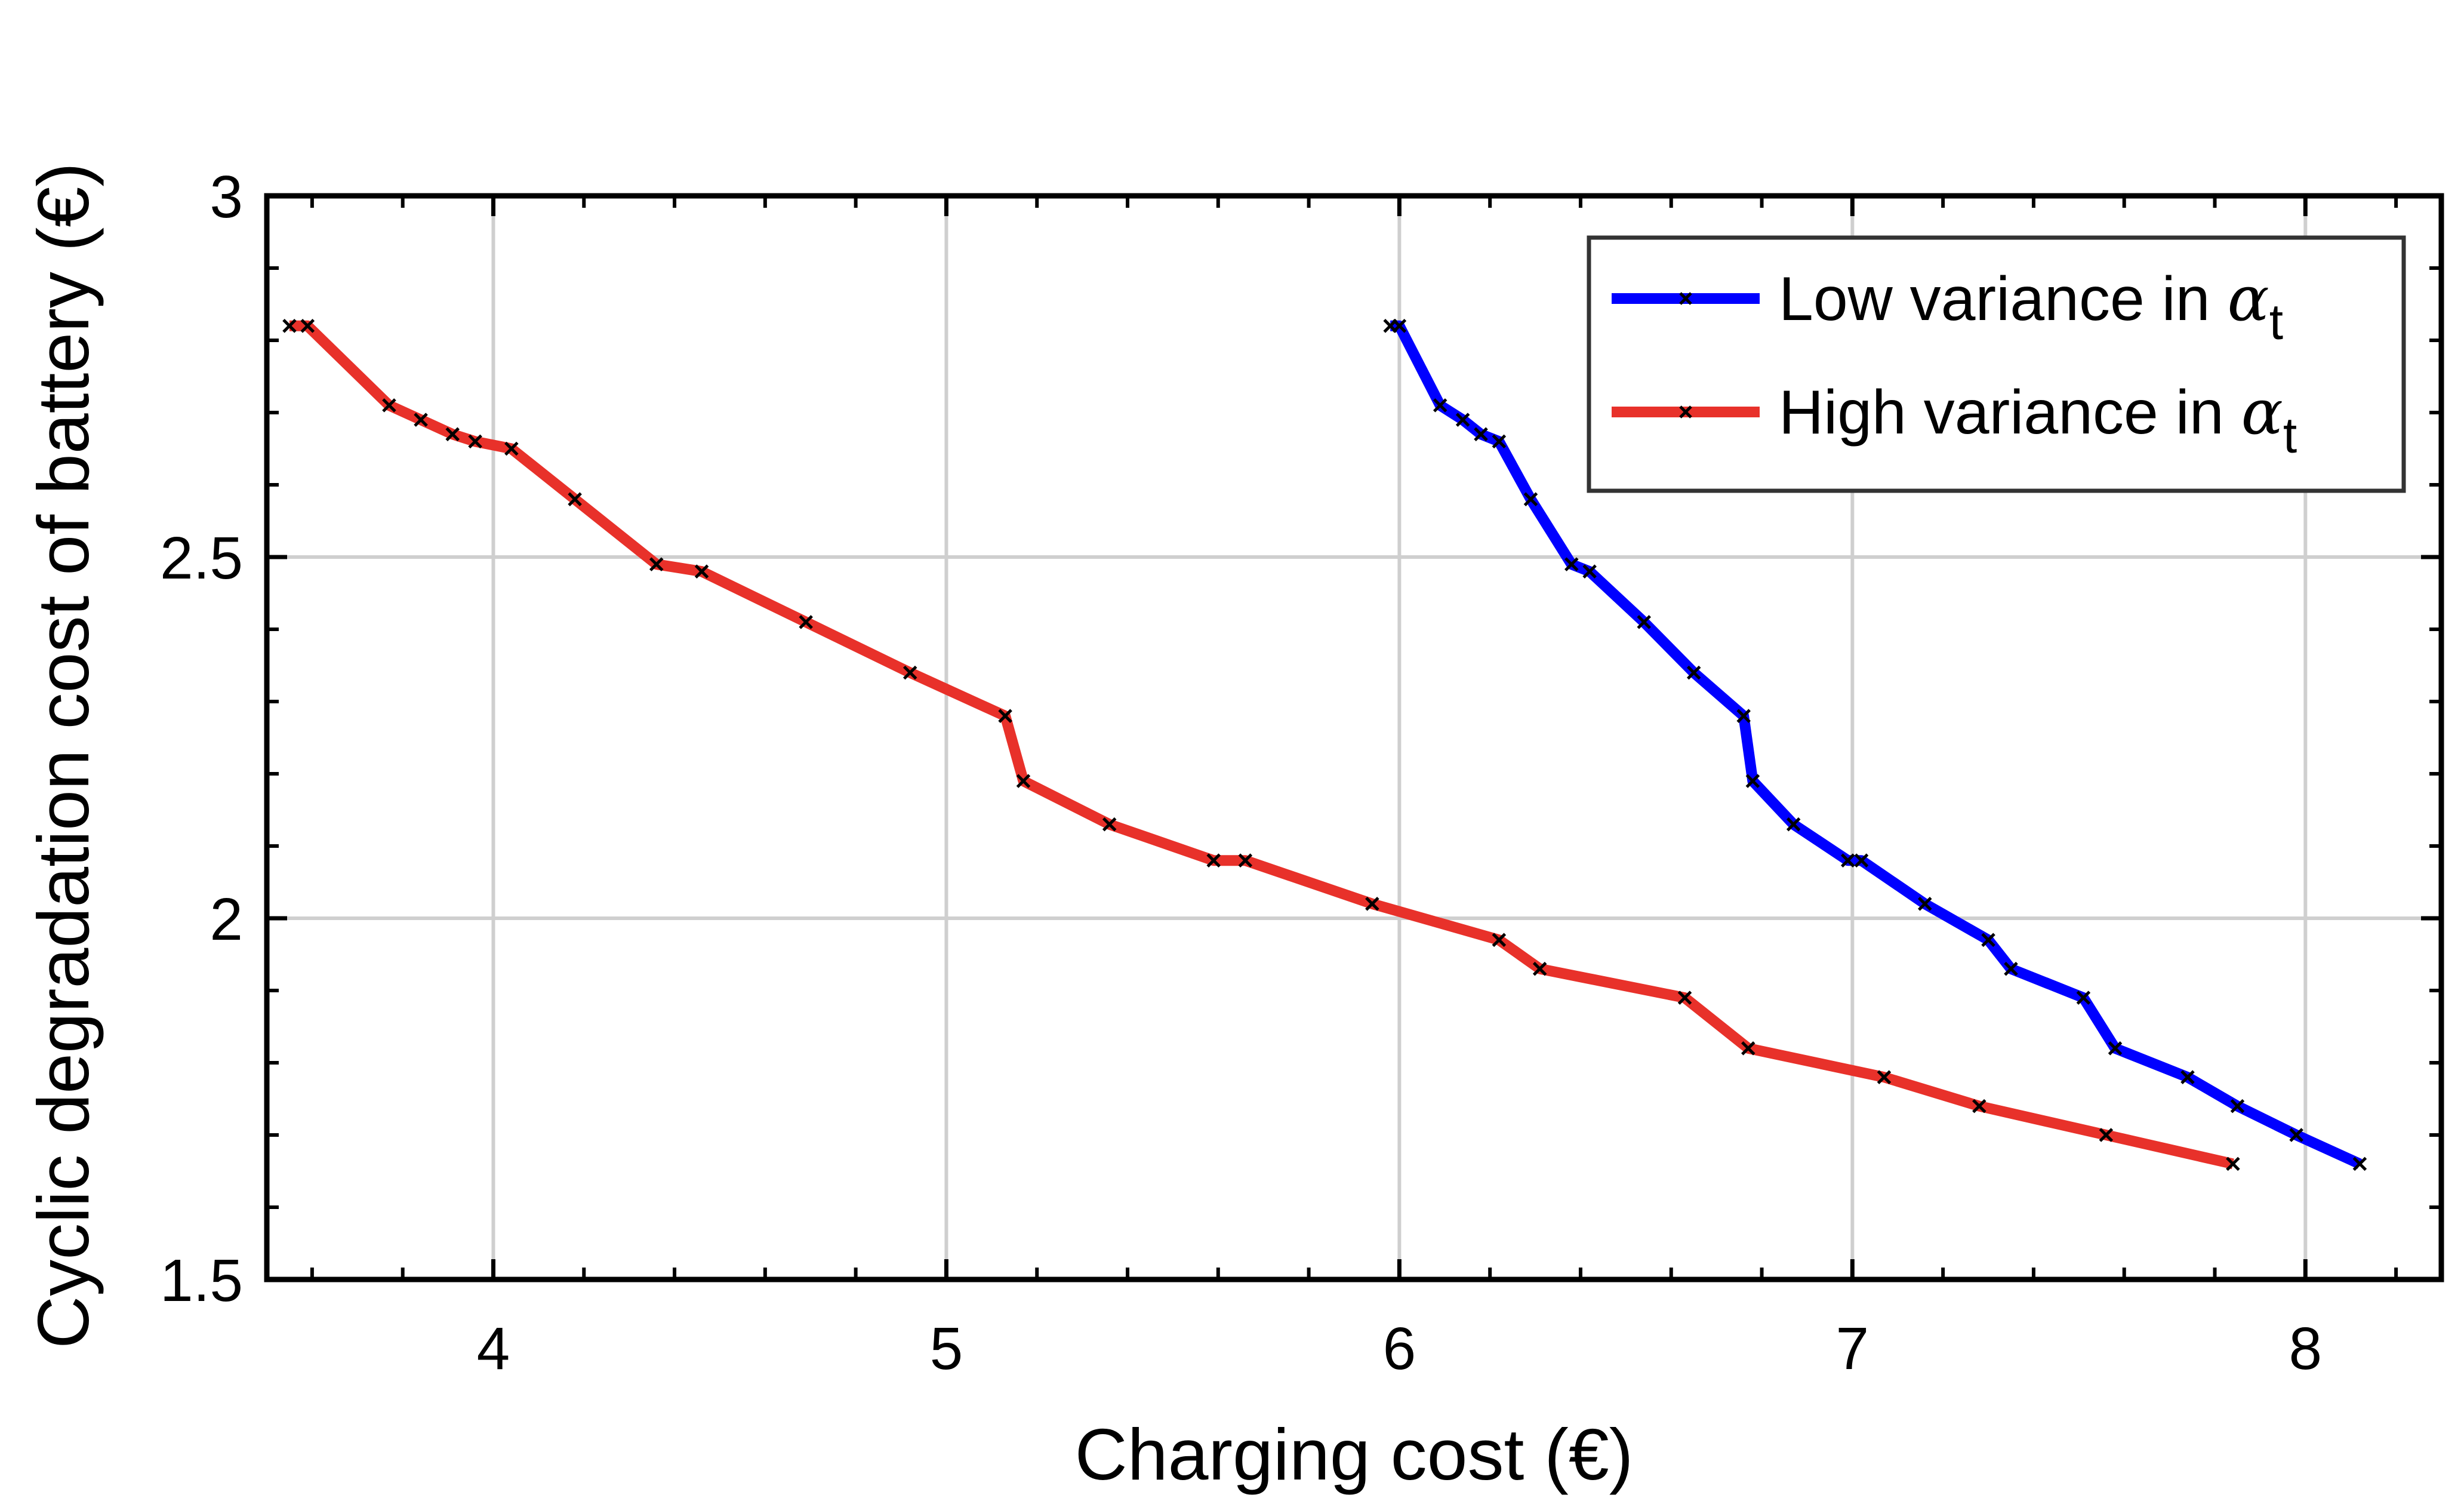 The width and height of the screenshot is (2464, 1498). I want to click on legend-label-high-variance-text: High variance in, so click(2010, 413).